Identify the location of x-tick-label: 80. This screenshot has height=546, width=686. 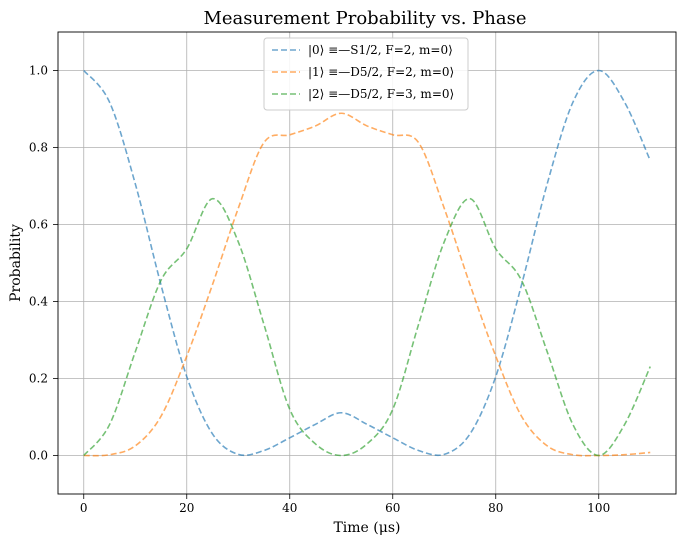
(495, 508).